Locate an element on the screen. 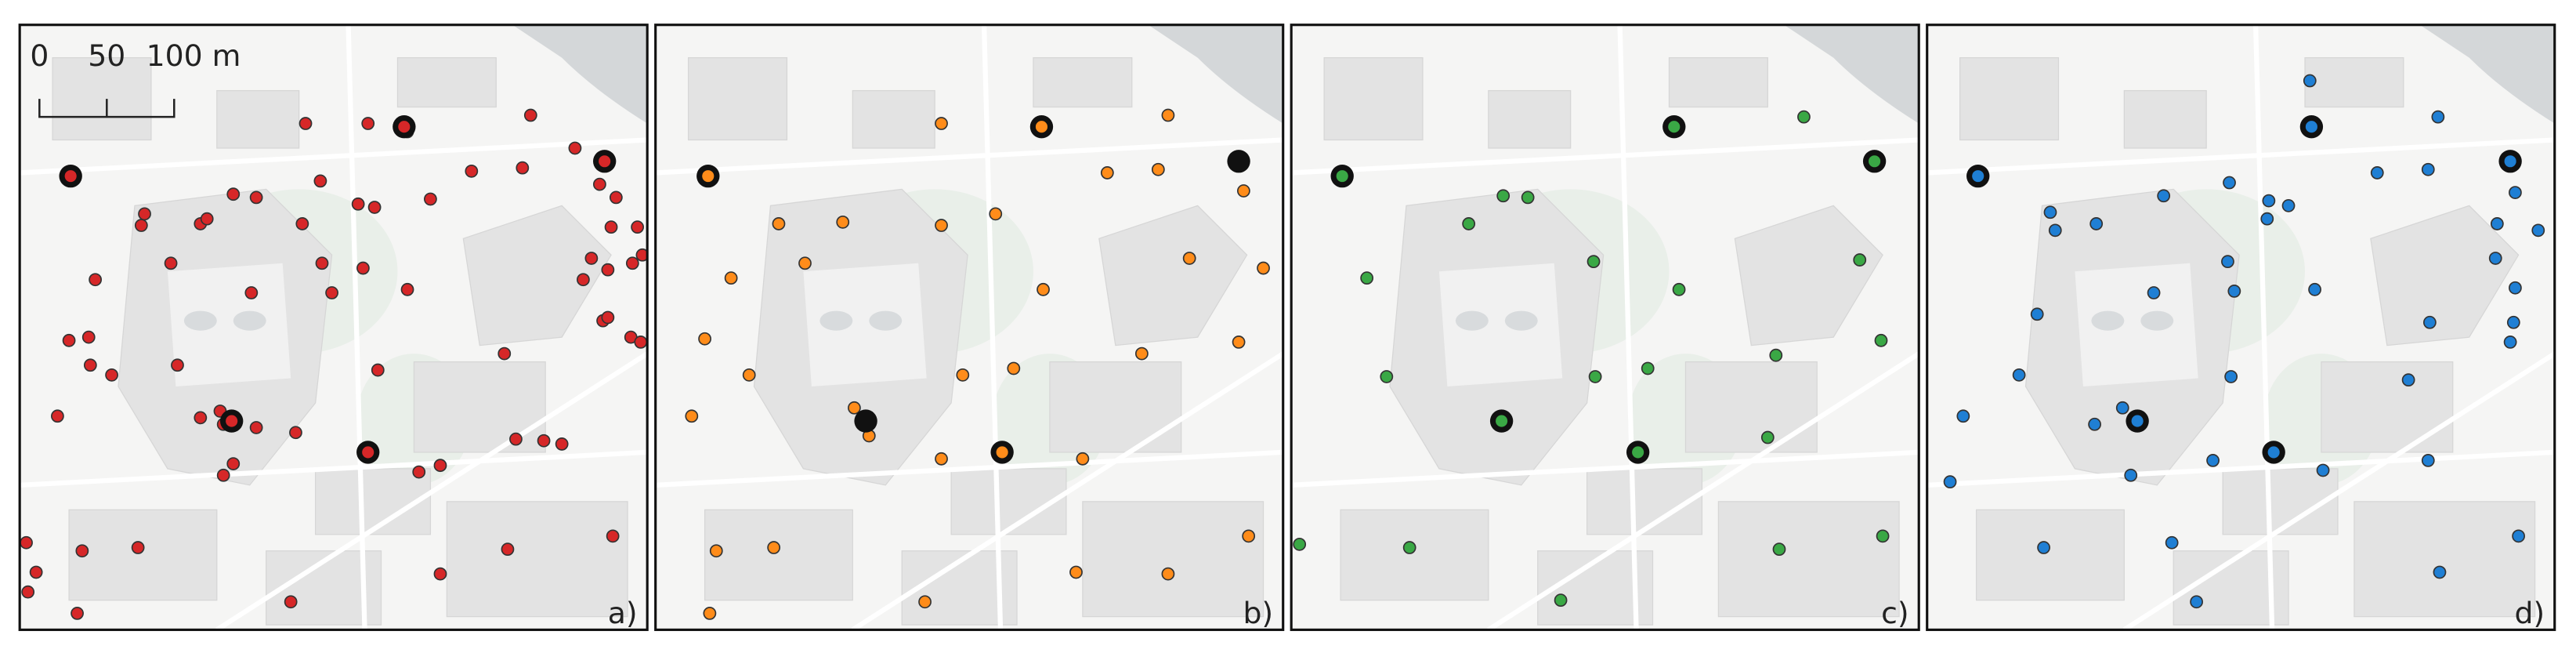 The height and width of the screenshot is (653, 2576). panel-label: d) is located at coordinates (2529, 613).